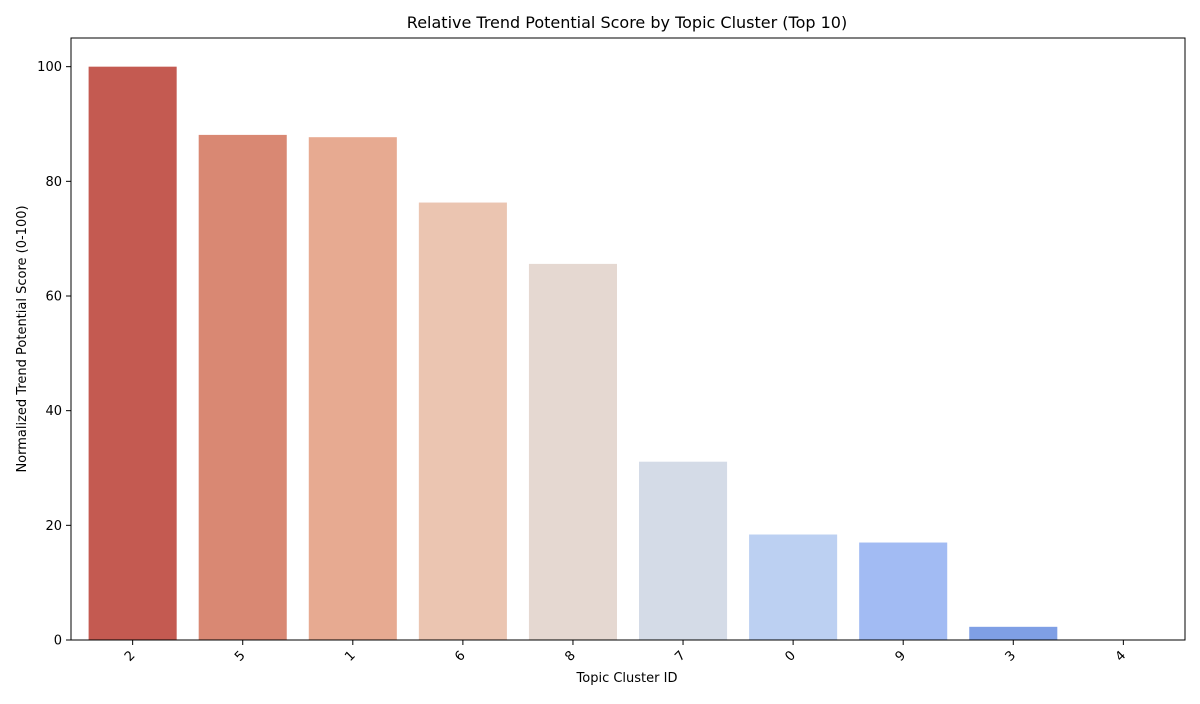 The width and height of the screenshot is (1200, 704). I want to click on x-tick-label: 9, so click(901, 656).